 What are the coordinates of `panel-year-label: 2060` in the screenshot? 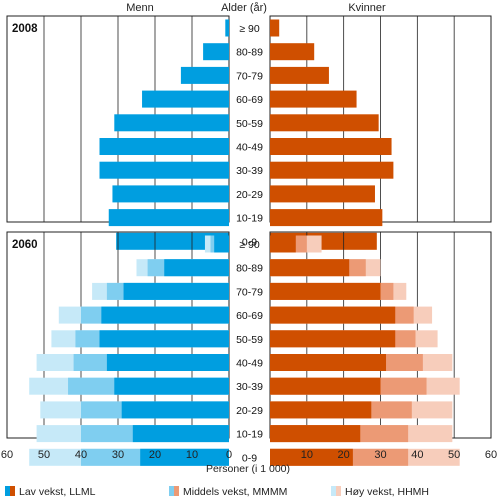 It's located at (25, 245).